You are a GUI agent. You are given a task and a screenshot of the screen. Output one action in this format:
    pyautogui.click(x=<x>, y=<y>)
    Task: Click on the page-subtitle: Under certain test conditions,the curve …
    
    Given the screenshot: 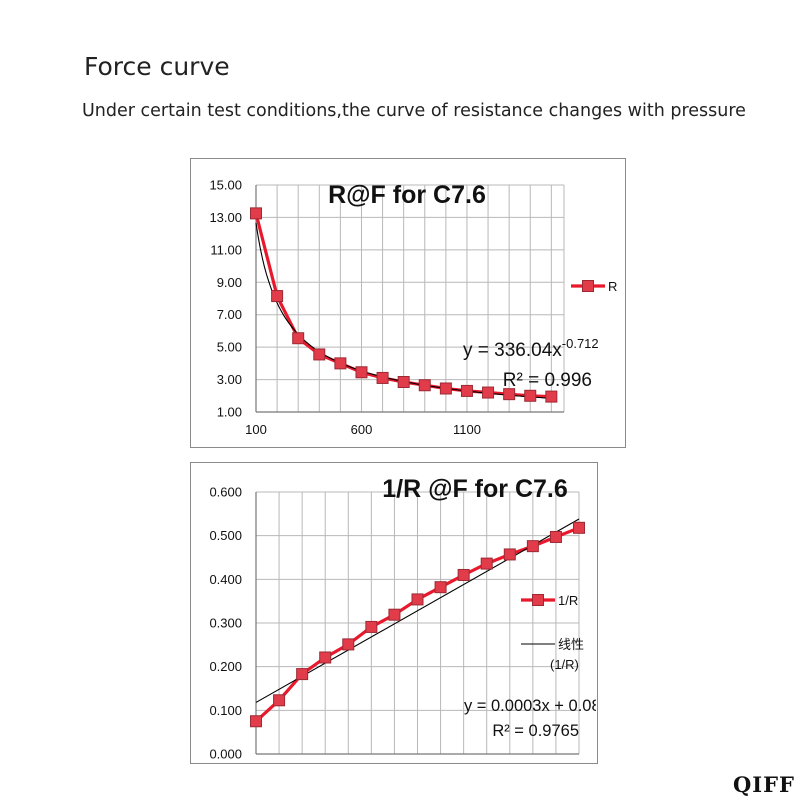 What is the action you would take?
    pyautogui.click(x=414, y=111)
    